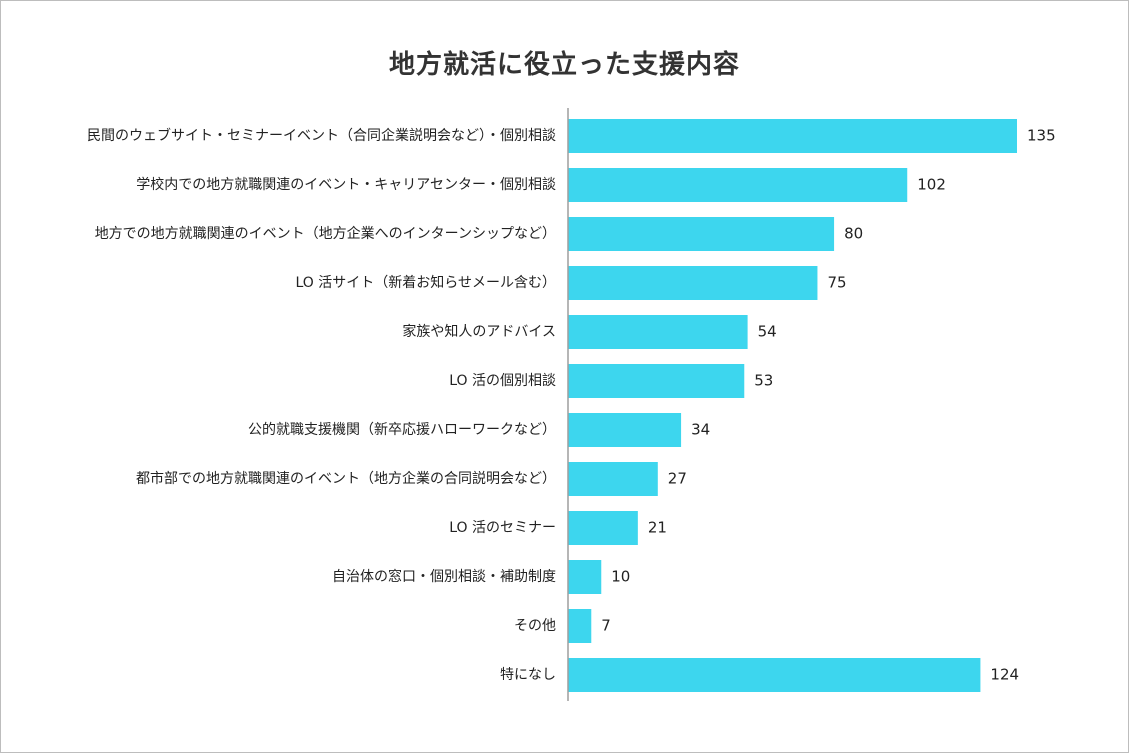 The height and width of the screenshot is (753, 1129). I want to click on value-label-5: 54, so click(767, 332).